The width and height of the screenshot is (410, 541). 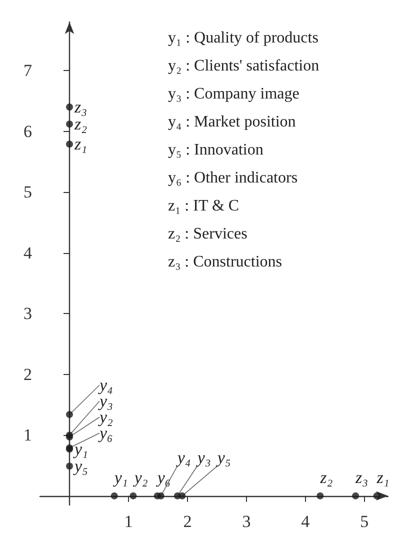 What do you see at coordinates (233, 178) in the screenshot?
I see `annotation: y₆ : Other indicators` at bounding box center [233, 178].